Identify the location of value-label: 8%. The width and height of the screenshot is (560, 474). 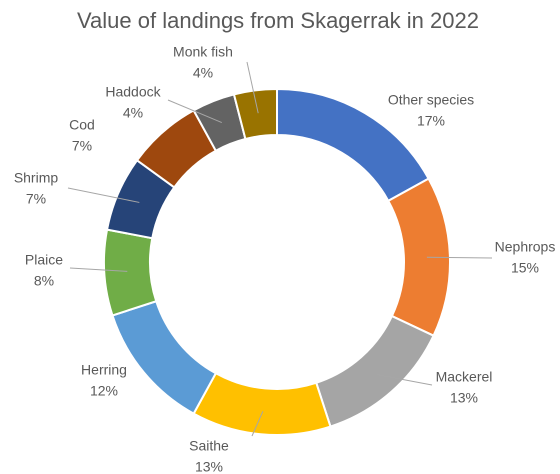
(44, 281).